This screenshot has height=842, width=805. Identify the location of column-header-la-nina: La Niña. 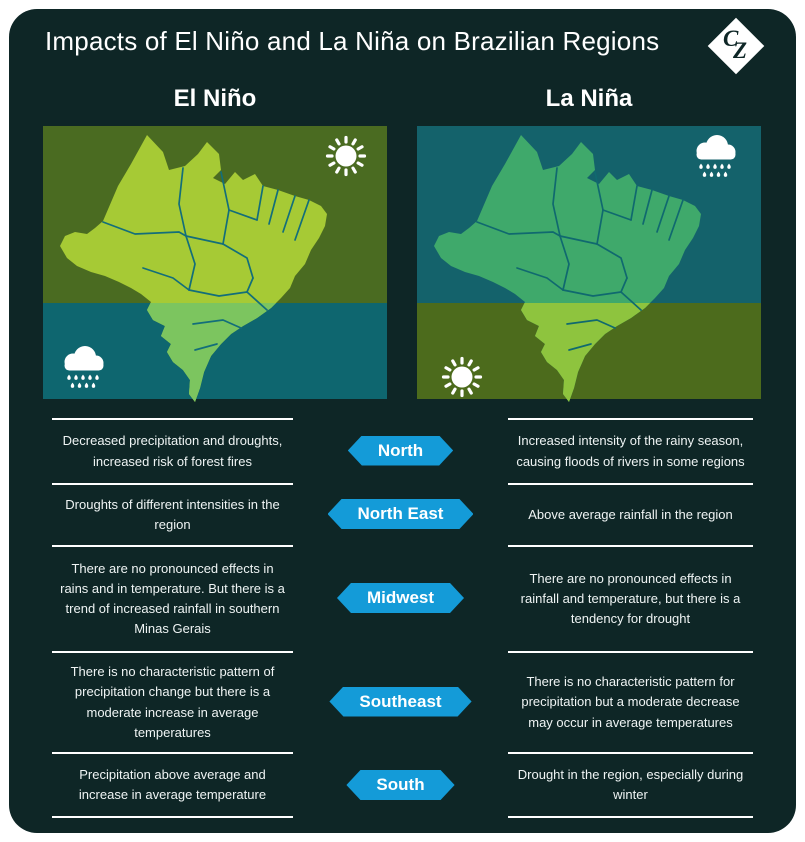
(589, 98).